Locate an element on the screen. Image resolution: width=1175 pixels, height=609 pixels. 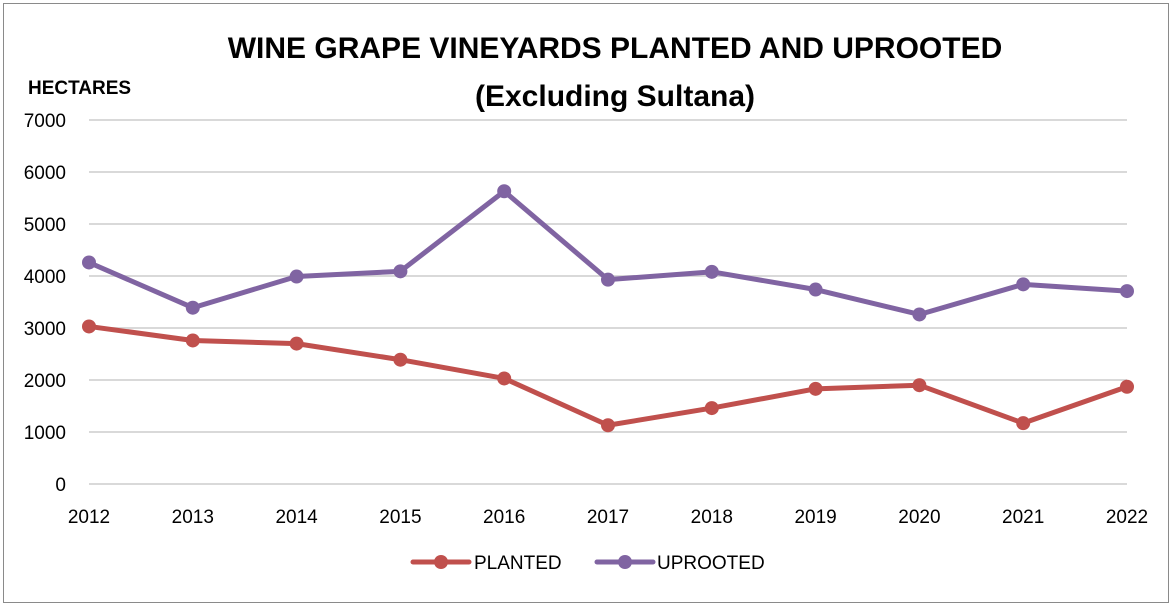
legend-item: PLANTED is located at coordinates (486, 563).